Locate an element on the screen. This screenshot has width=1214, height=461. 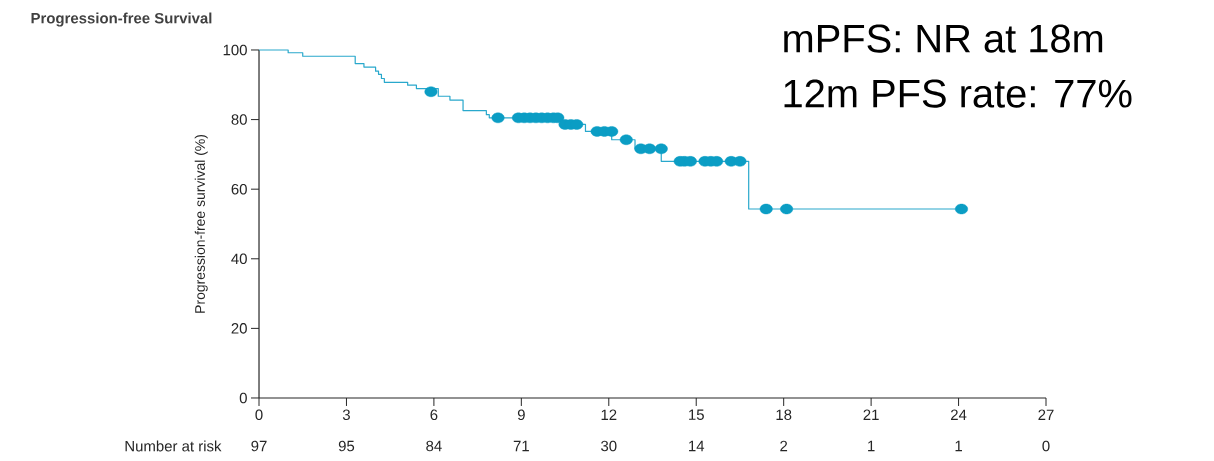
y-tick-label: 100 is located at coordinates (235, 50).